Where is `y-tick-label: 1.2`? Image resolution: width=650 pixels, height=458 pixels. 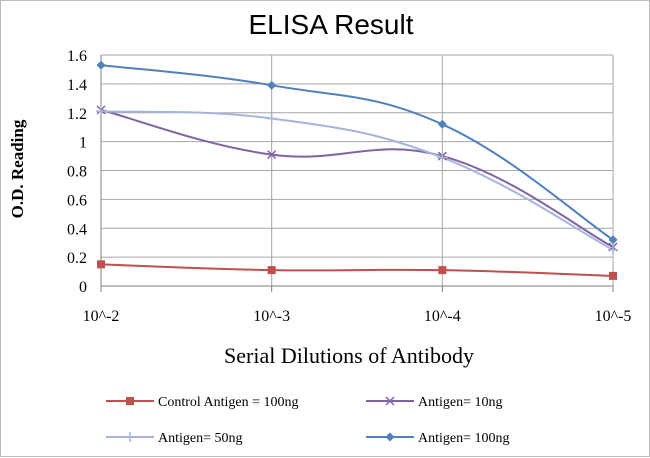
y-tick-label: 1.2 is located at coordinates (77, 114).